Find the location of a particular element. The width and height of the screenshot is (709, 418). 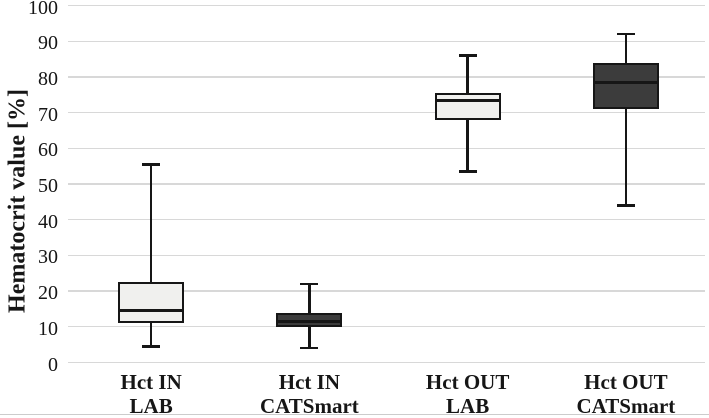

x-category-label: Hct OUT CATSmart is located at coordinates (625, 394).